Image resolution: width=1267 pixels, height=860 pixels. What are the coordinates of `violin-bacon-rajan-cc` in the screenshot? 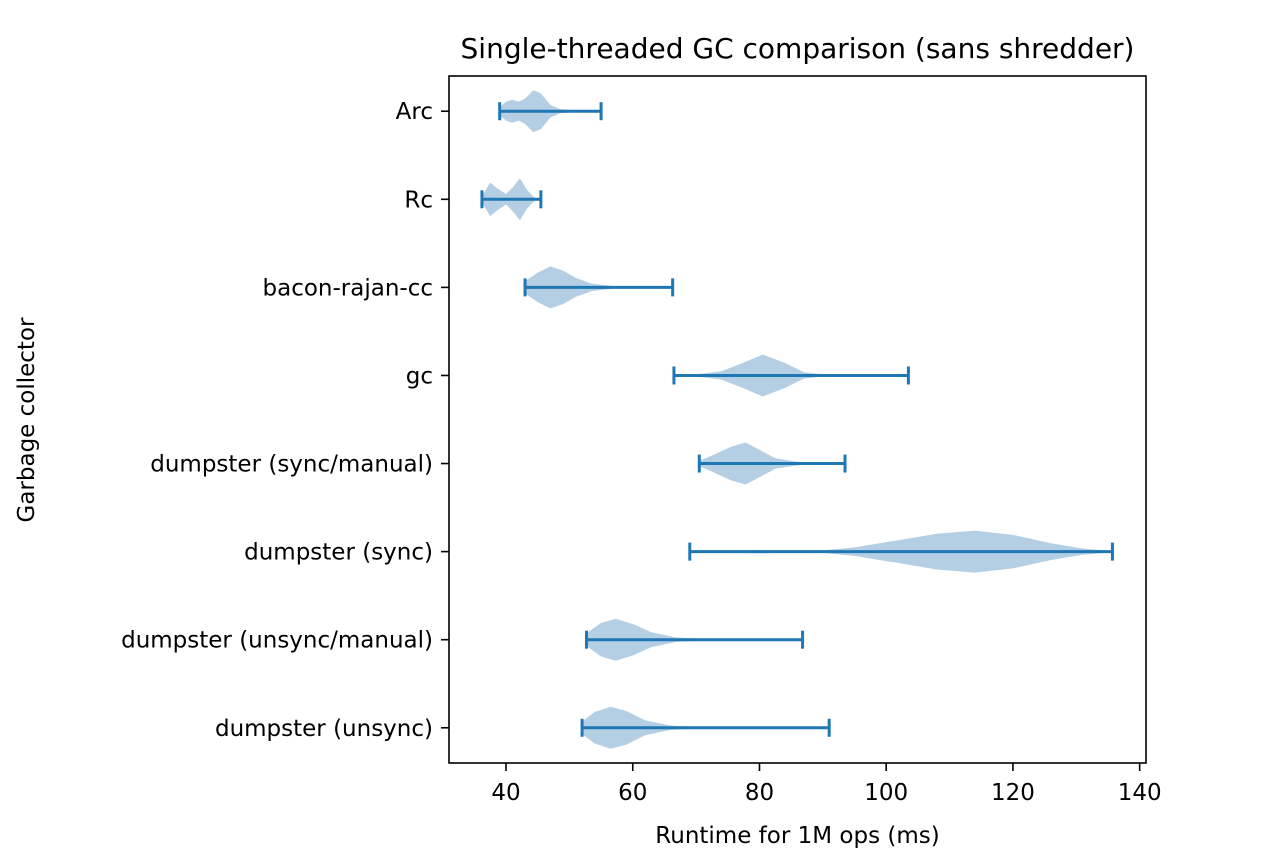 It's located at (599, 287).